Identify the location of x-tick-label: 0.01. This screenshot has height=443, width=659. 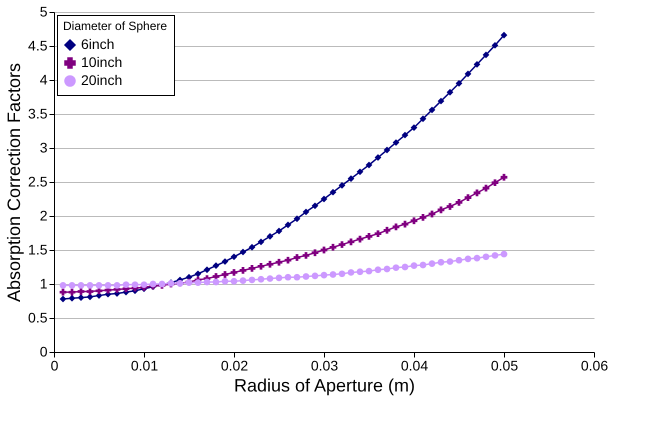
(144, 366).